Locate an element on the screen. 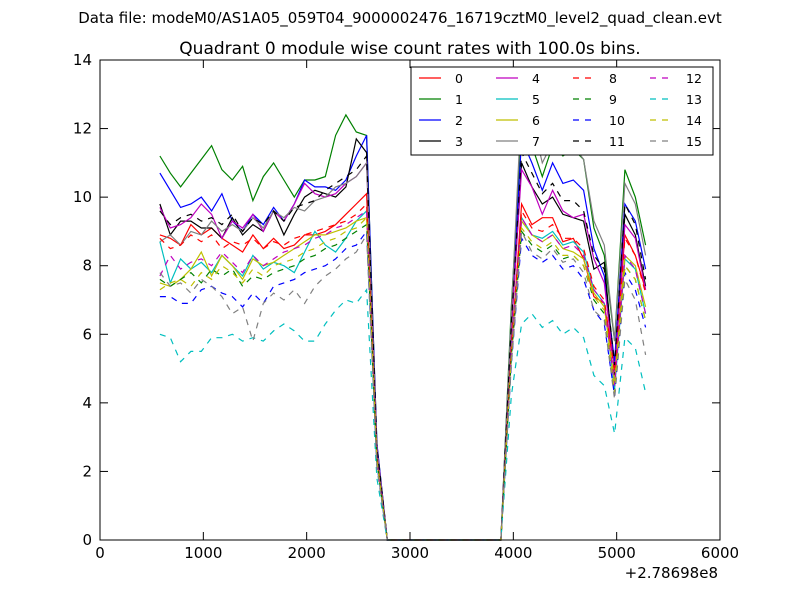 This screenshot has height=600, width=800. legend-label: 10 is located at coordinates (617, 120).